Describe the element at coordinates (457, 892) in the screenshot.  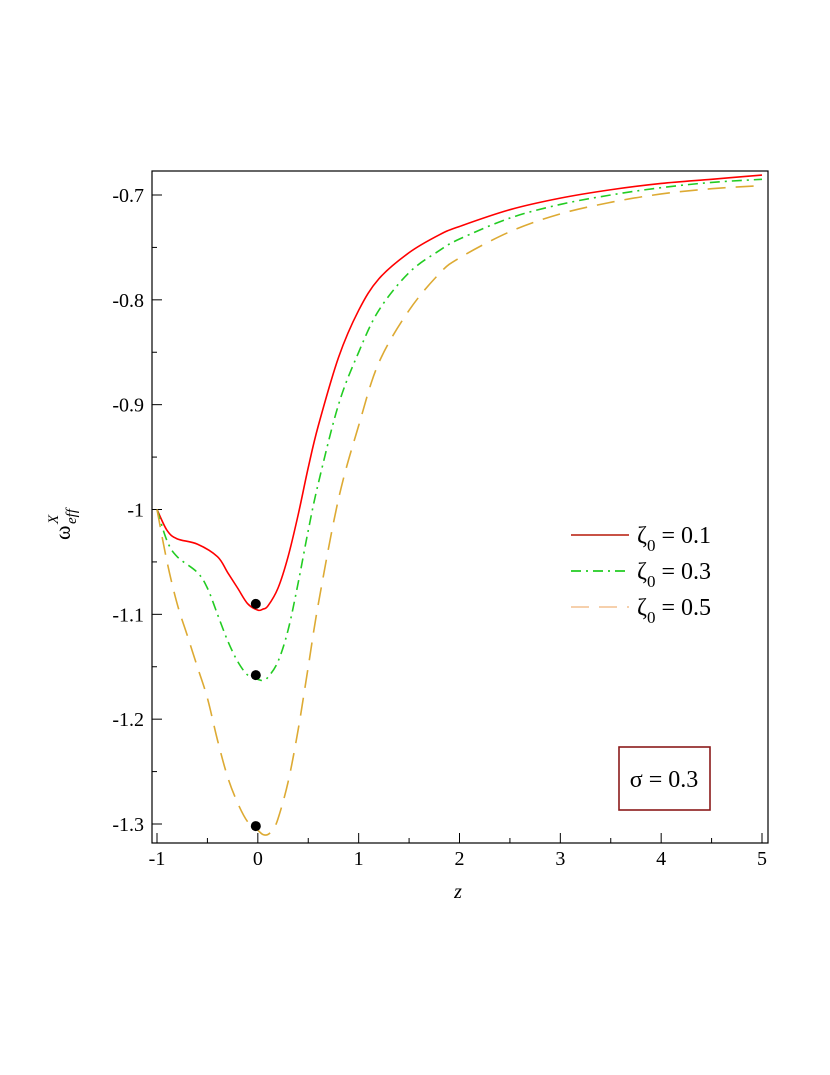
I see `x-axis-title: z` at that location.